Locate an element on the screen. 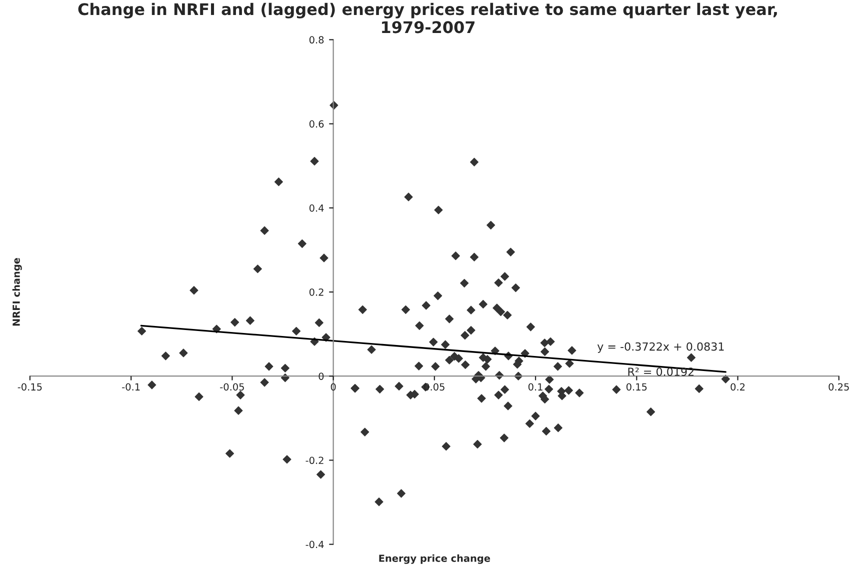 The image size is (856, 567). x-tick-label: 0.25 is located at coordinates (838, 387).